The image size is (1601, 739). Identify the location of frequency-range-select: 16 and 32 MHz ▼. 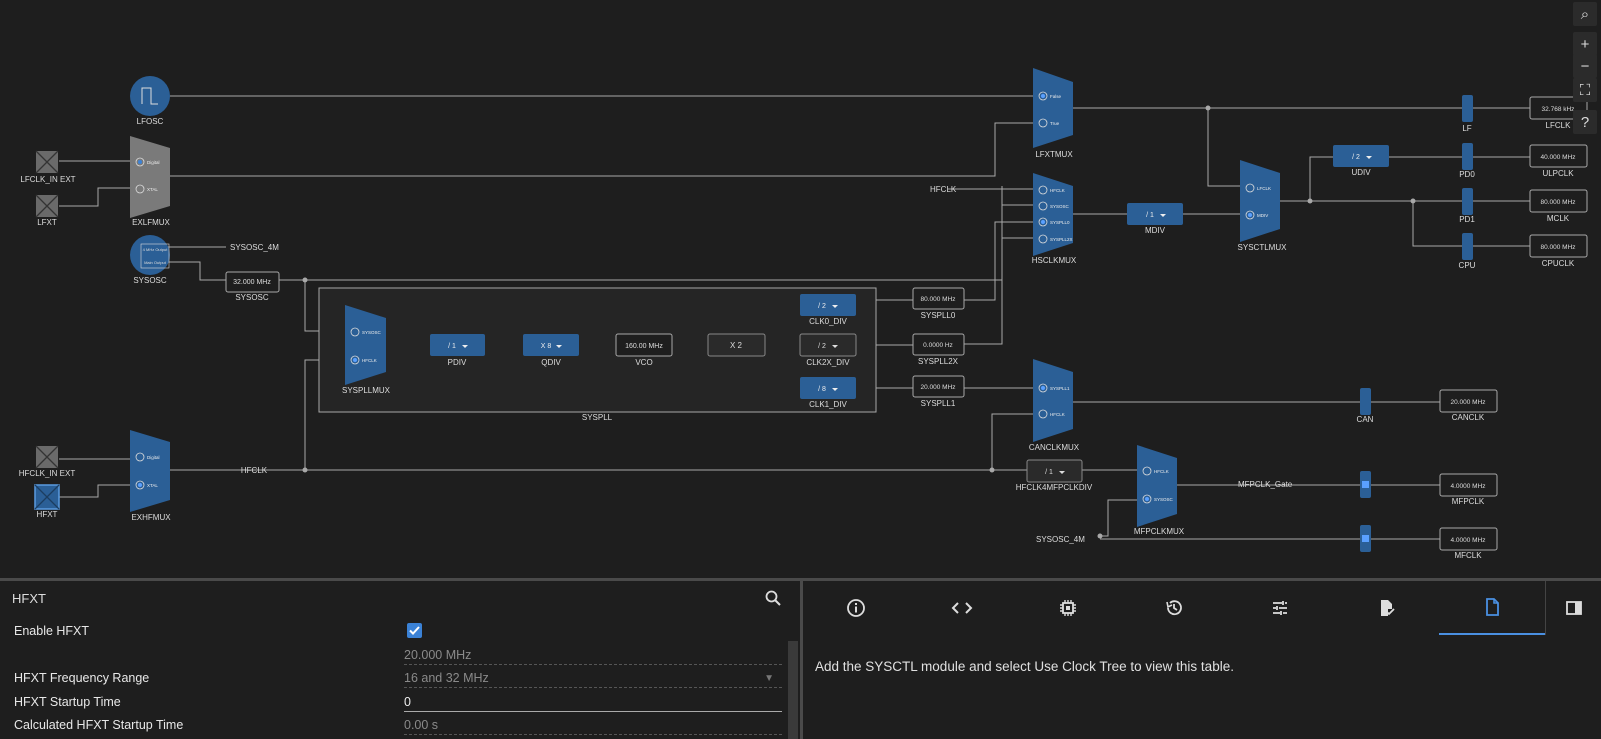
(593, 679).